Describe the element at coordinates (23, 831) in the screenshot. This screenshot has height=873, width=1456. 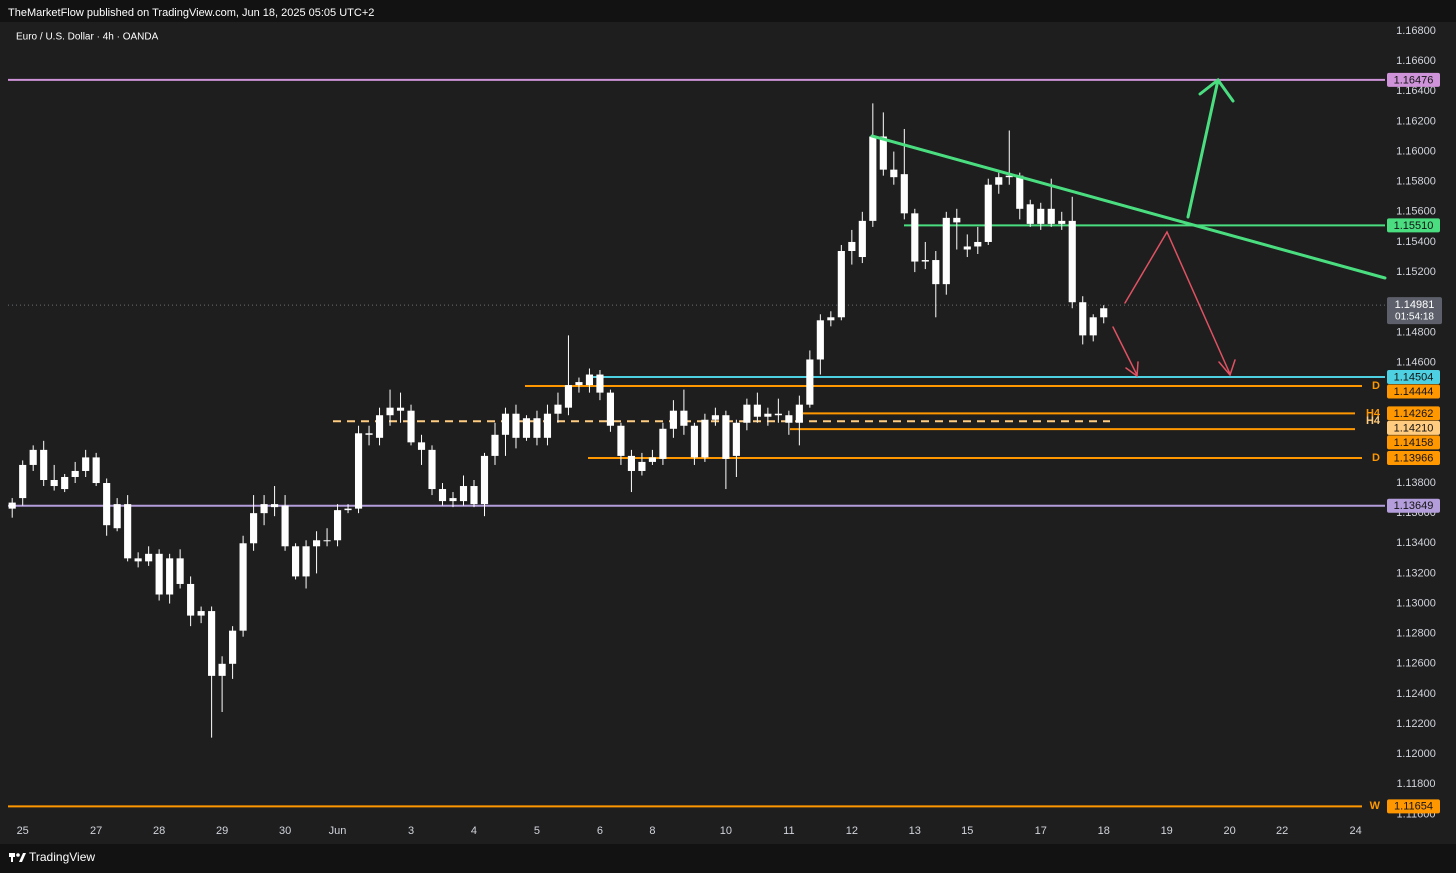
I see `x-tick-label: 25` at that location.